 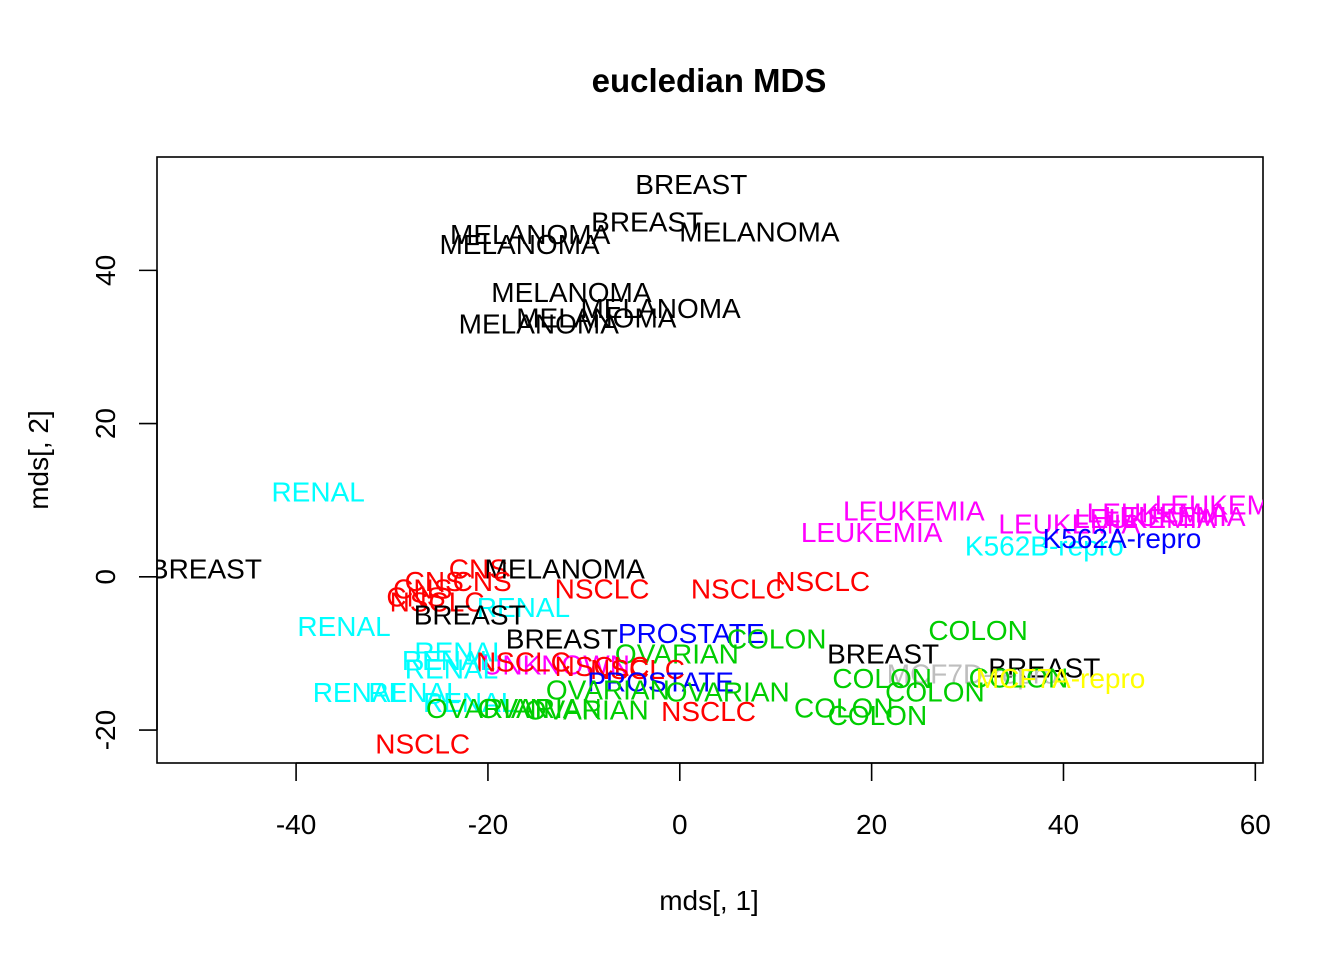 I want to click on x-tick-label: -20, so click(x=488, y=824).